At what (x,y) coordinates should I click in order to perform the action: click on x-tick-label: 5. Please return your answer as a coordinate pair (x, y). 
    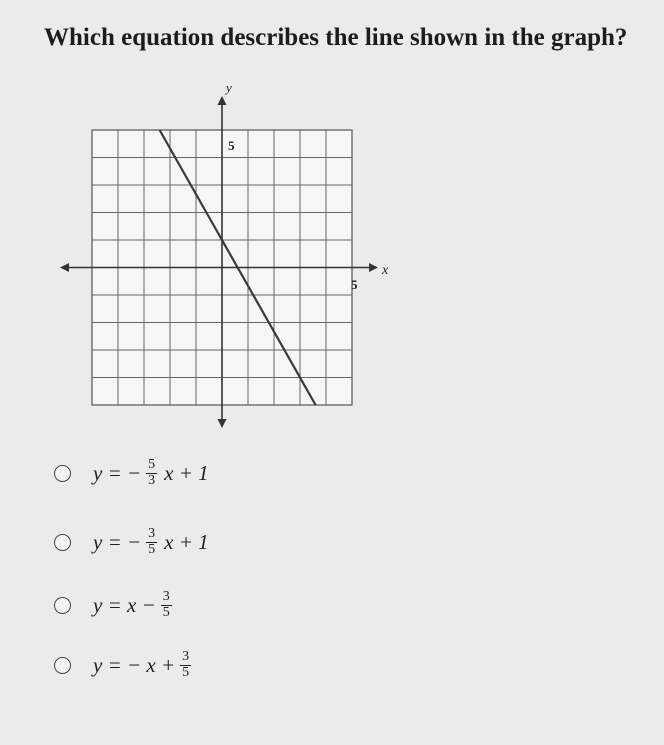
    Looking at the image, I should click on (354, 284).